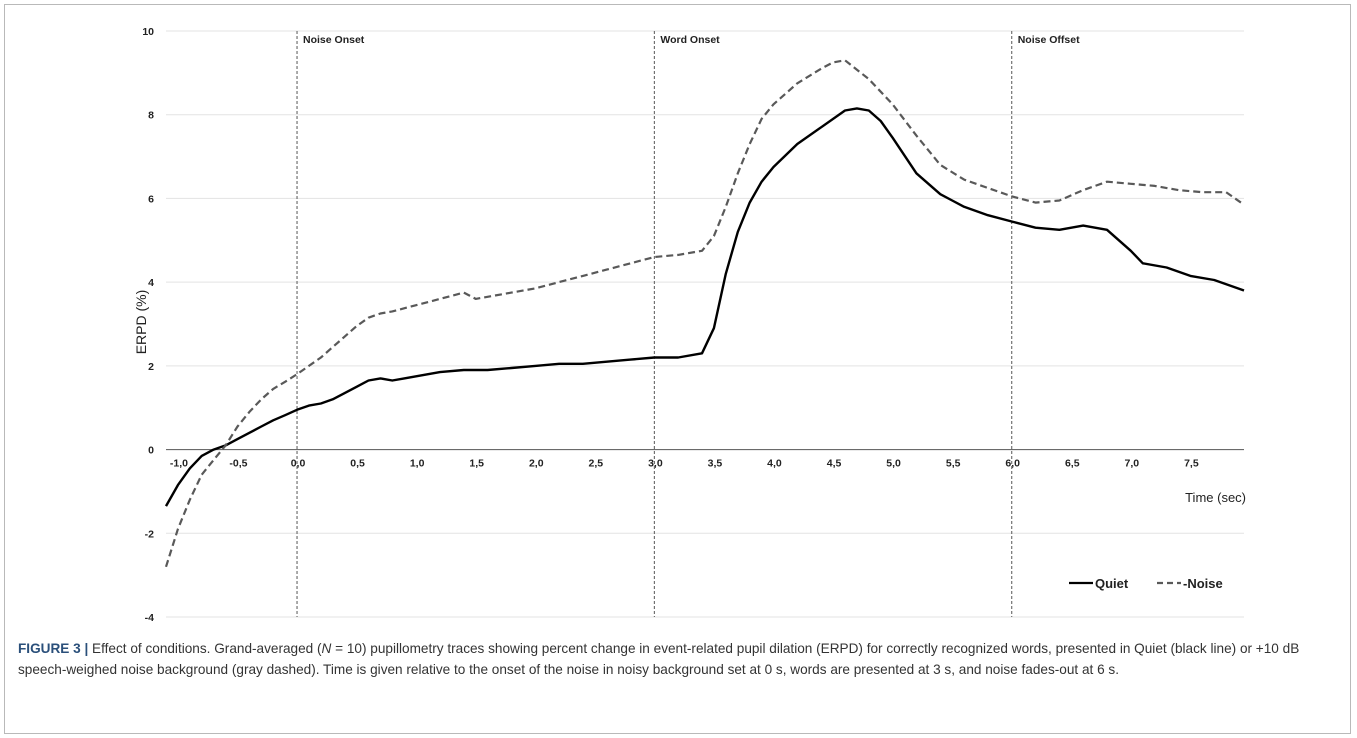 The image size is (1357, 738). Describe the element at coordinates (151, 116) in the screenshot. I see `y-tick-label: 8` at that location.